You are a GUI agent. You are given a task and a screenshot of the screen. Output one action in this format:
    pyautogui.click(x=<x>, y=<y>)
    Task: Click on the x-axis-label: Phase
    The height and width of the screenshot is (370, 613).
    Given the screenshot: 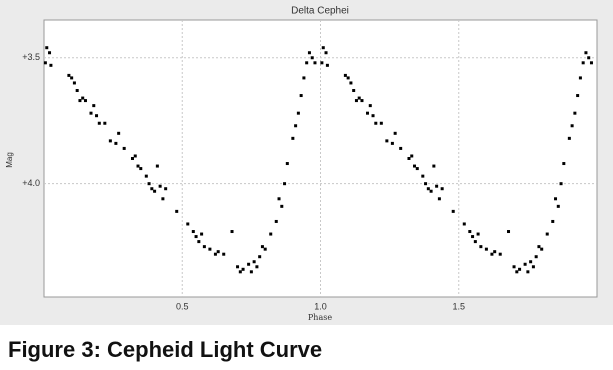 What is the action you would take?
    pyautogui.click(x=320, y=317)
    